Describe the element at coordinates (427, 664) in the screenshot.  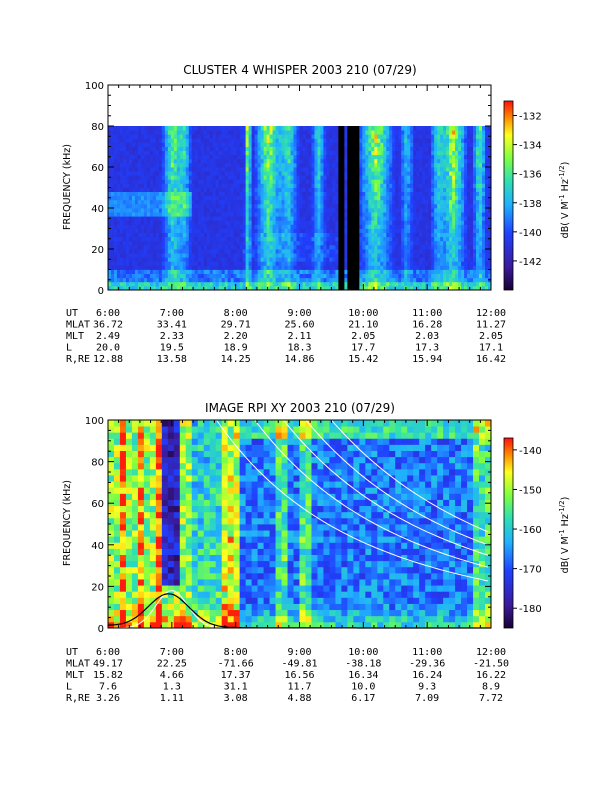
I see `orbit-value: -29.36` at that location.